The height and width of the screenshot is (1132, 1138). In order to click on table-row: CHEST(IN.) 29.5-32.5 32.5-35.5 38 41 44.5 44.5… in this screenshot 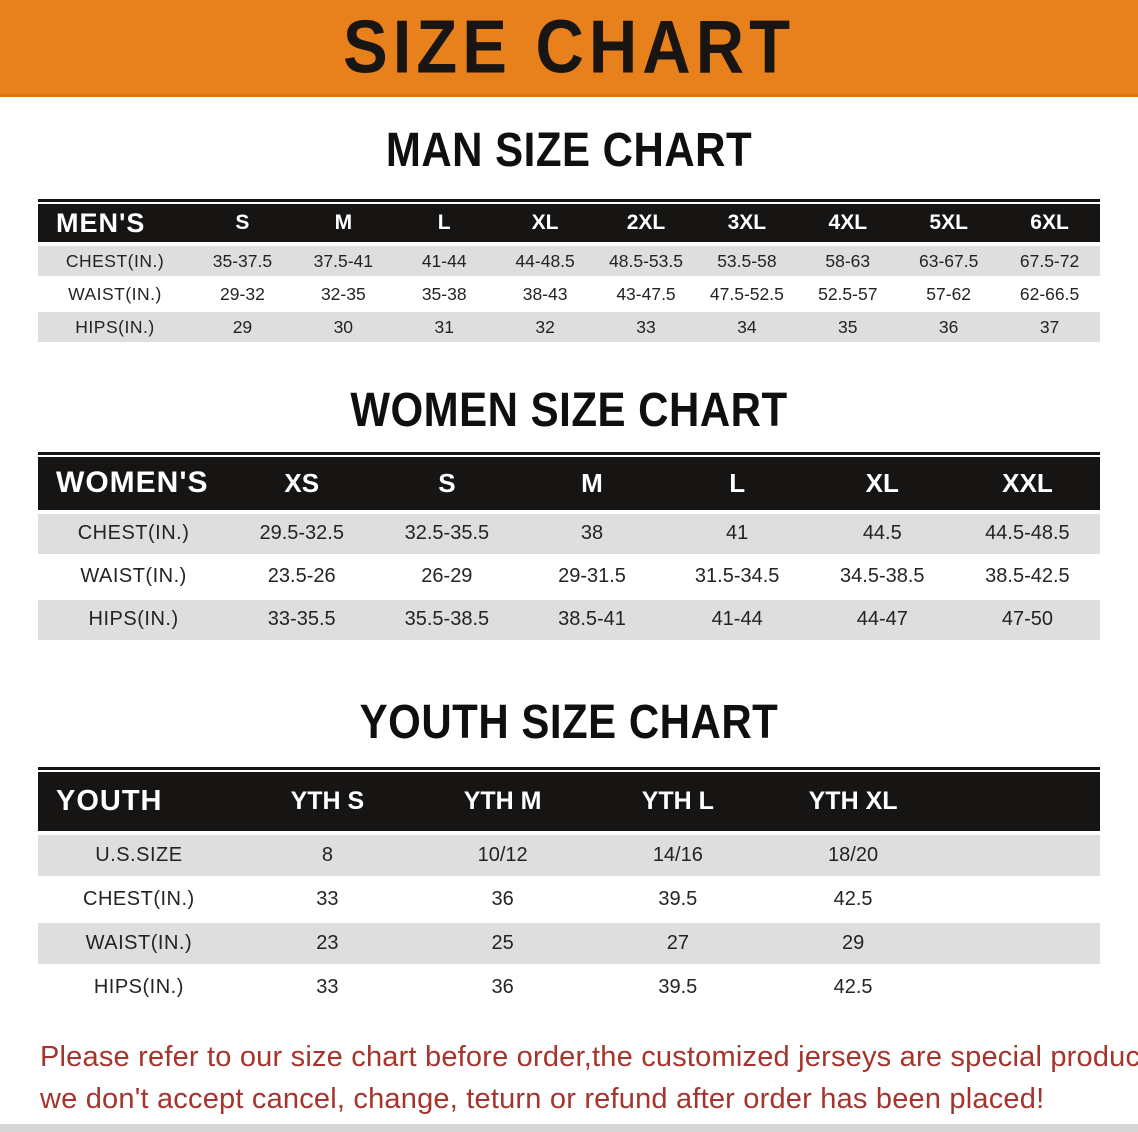, I will do `click(569, 535)`.